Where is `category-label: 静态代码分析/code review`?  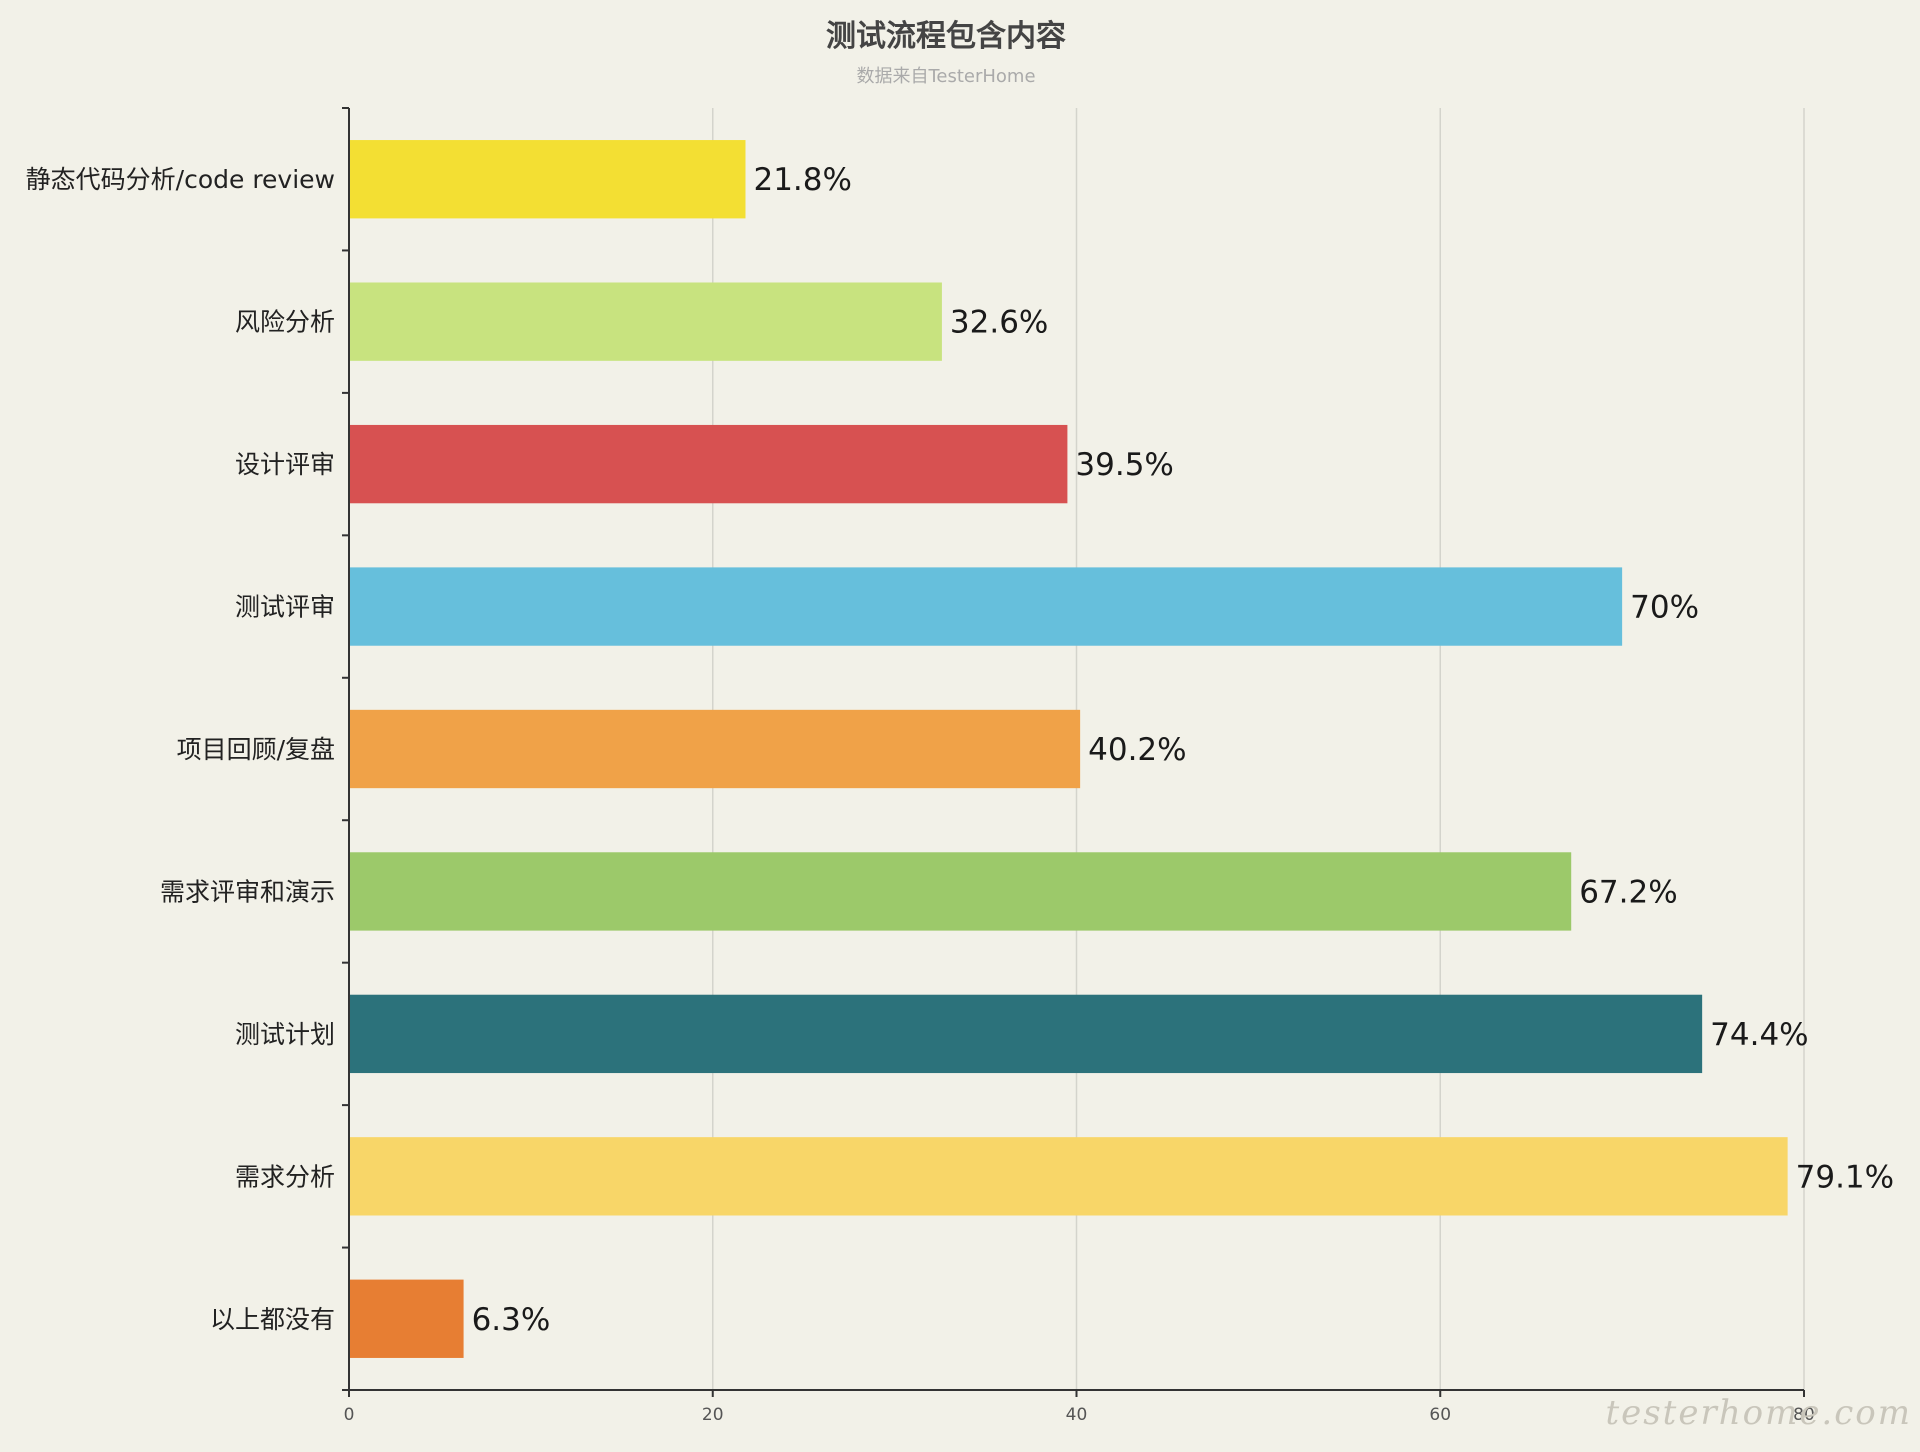
category-label: 静态代码分析/code review is located at coordinates (180, 179).